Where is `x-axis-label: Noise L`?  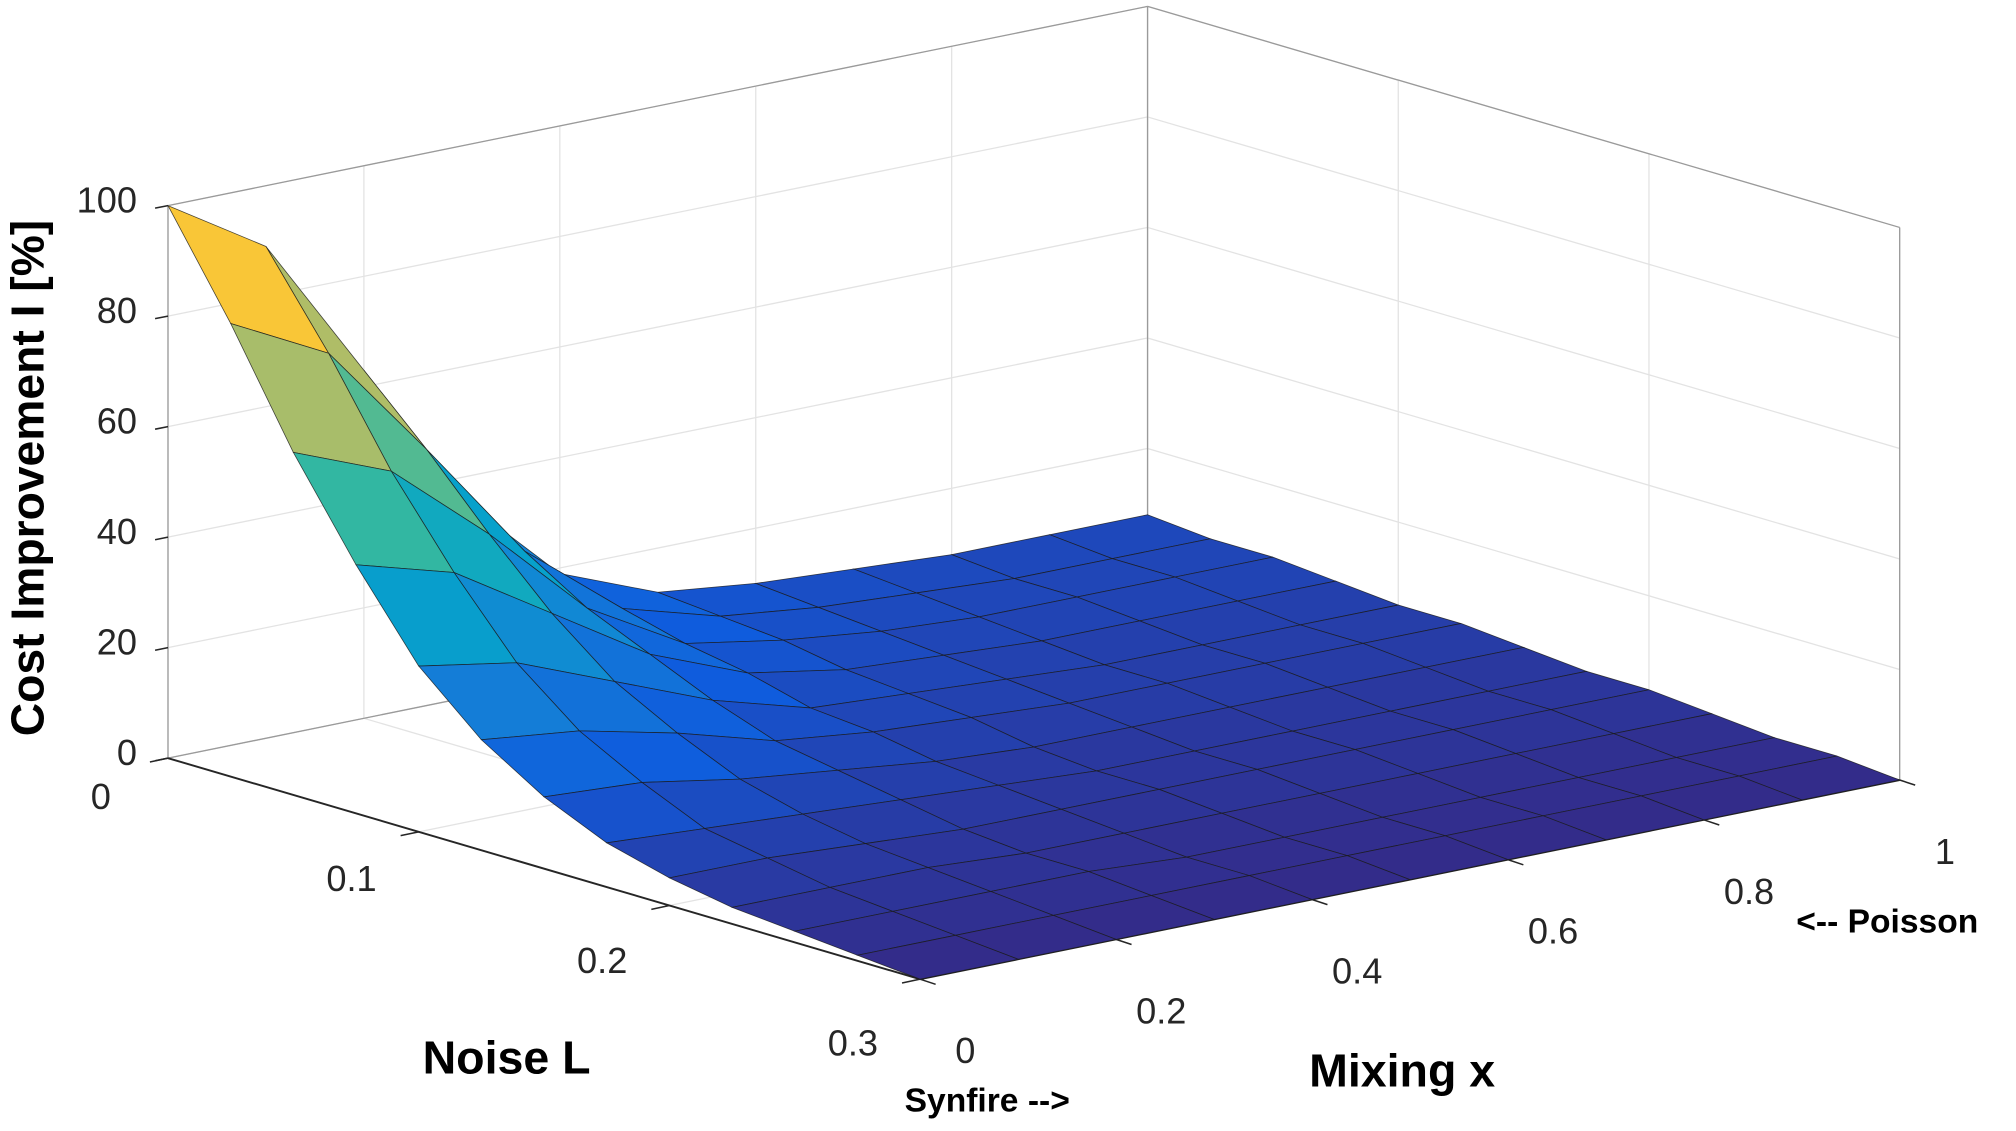
x-axis-label: Noise L is located at coordinates (507, 1058).